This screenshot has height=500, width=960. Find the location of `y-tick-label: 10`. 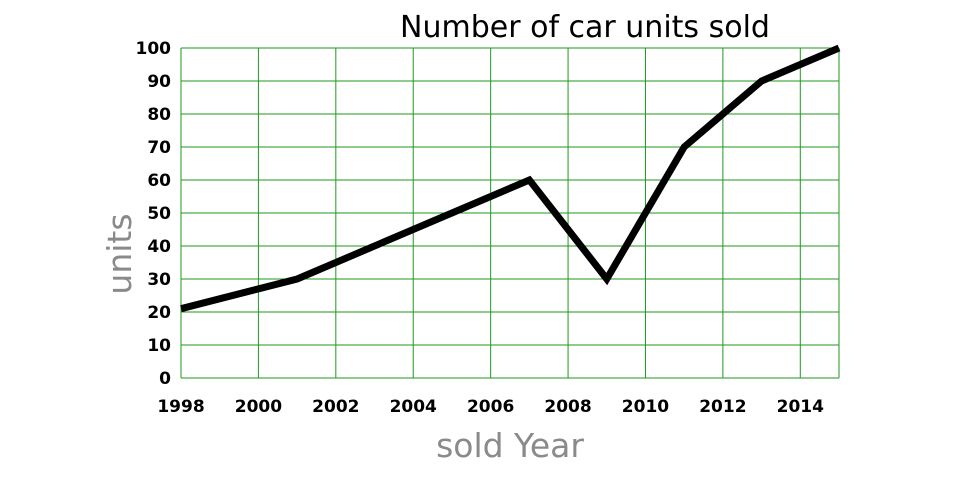

y-tick-label: 10 is located at coordinates (159, 346).